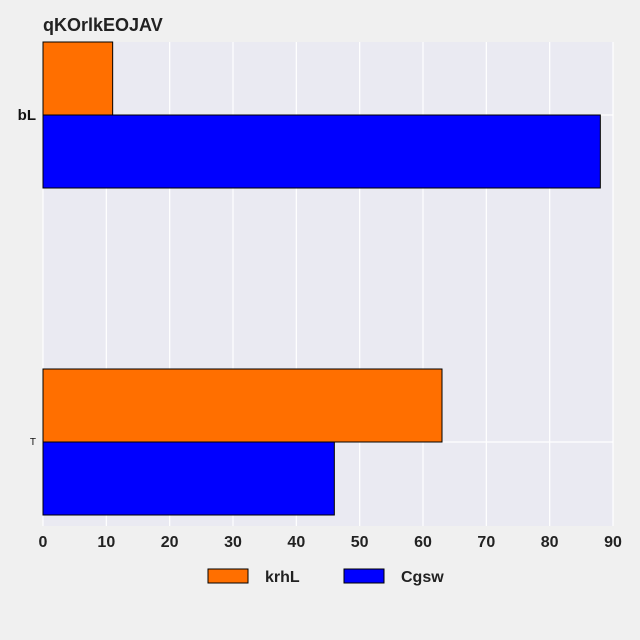 The width and height of the screenshot is (640, 640). Describe the element at coordinates (422, 577) in the screenshot. I see `legend-label-Cgsw: Cgsw` at that location.